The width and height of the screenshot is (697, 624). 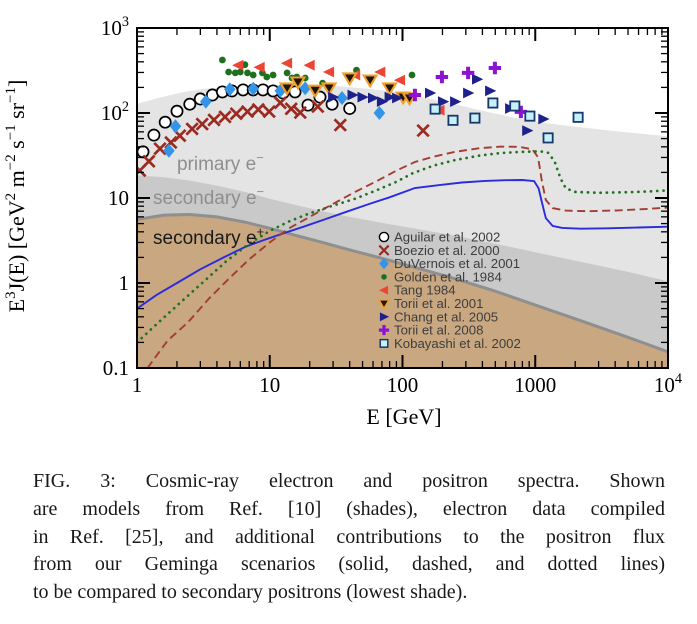 I want to click on legend-label-chang: Chang et al. 2005, so click(x=446, y=316).